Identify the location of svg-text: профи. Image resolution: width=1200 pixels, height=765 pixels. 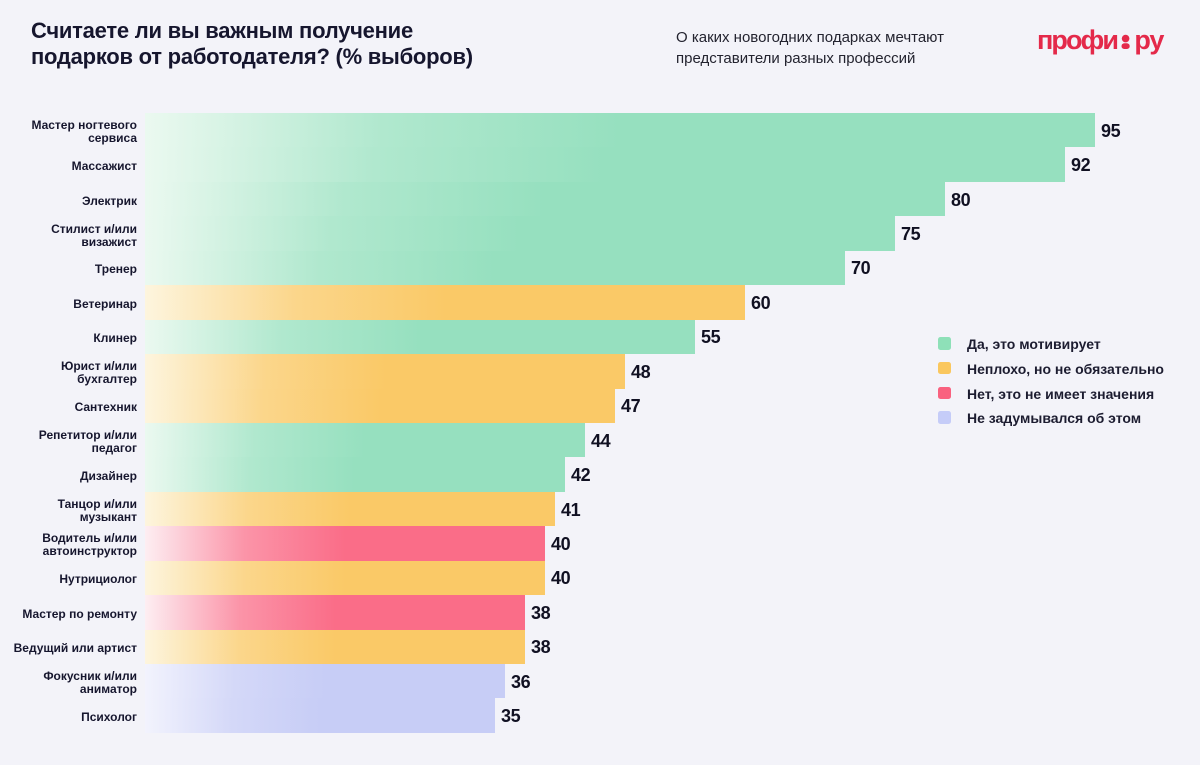
(1077, 40).